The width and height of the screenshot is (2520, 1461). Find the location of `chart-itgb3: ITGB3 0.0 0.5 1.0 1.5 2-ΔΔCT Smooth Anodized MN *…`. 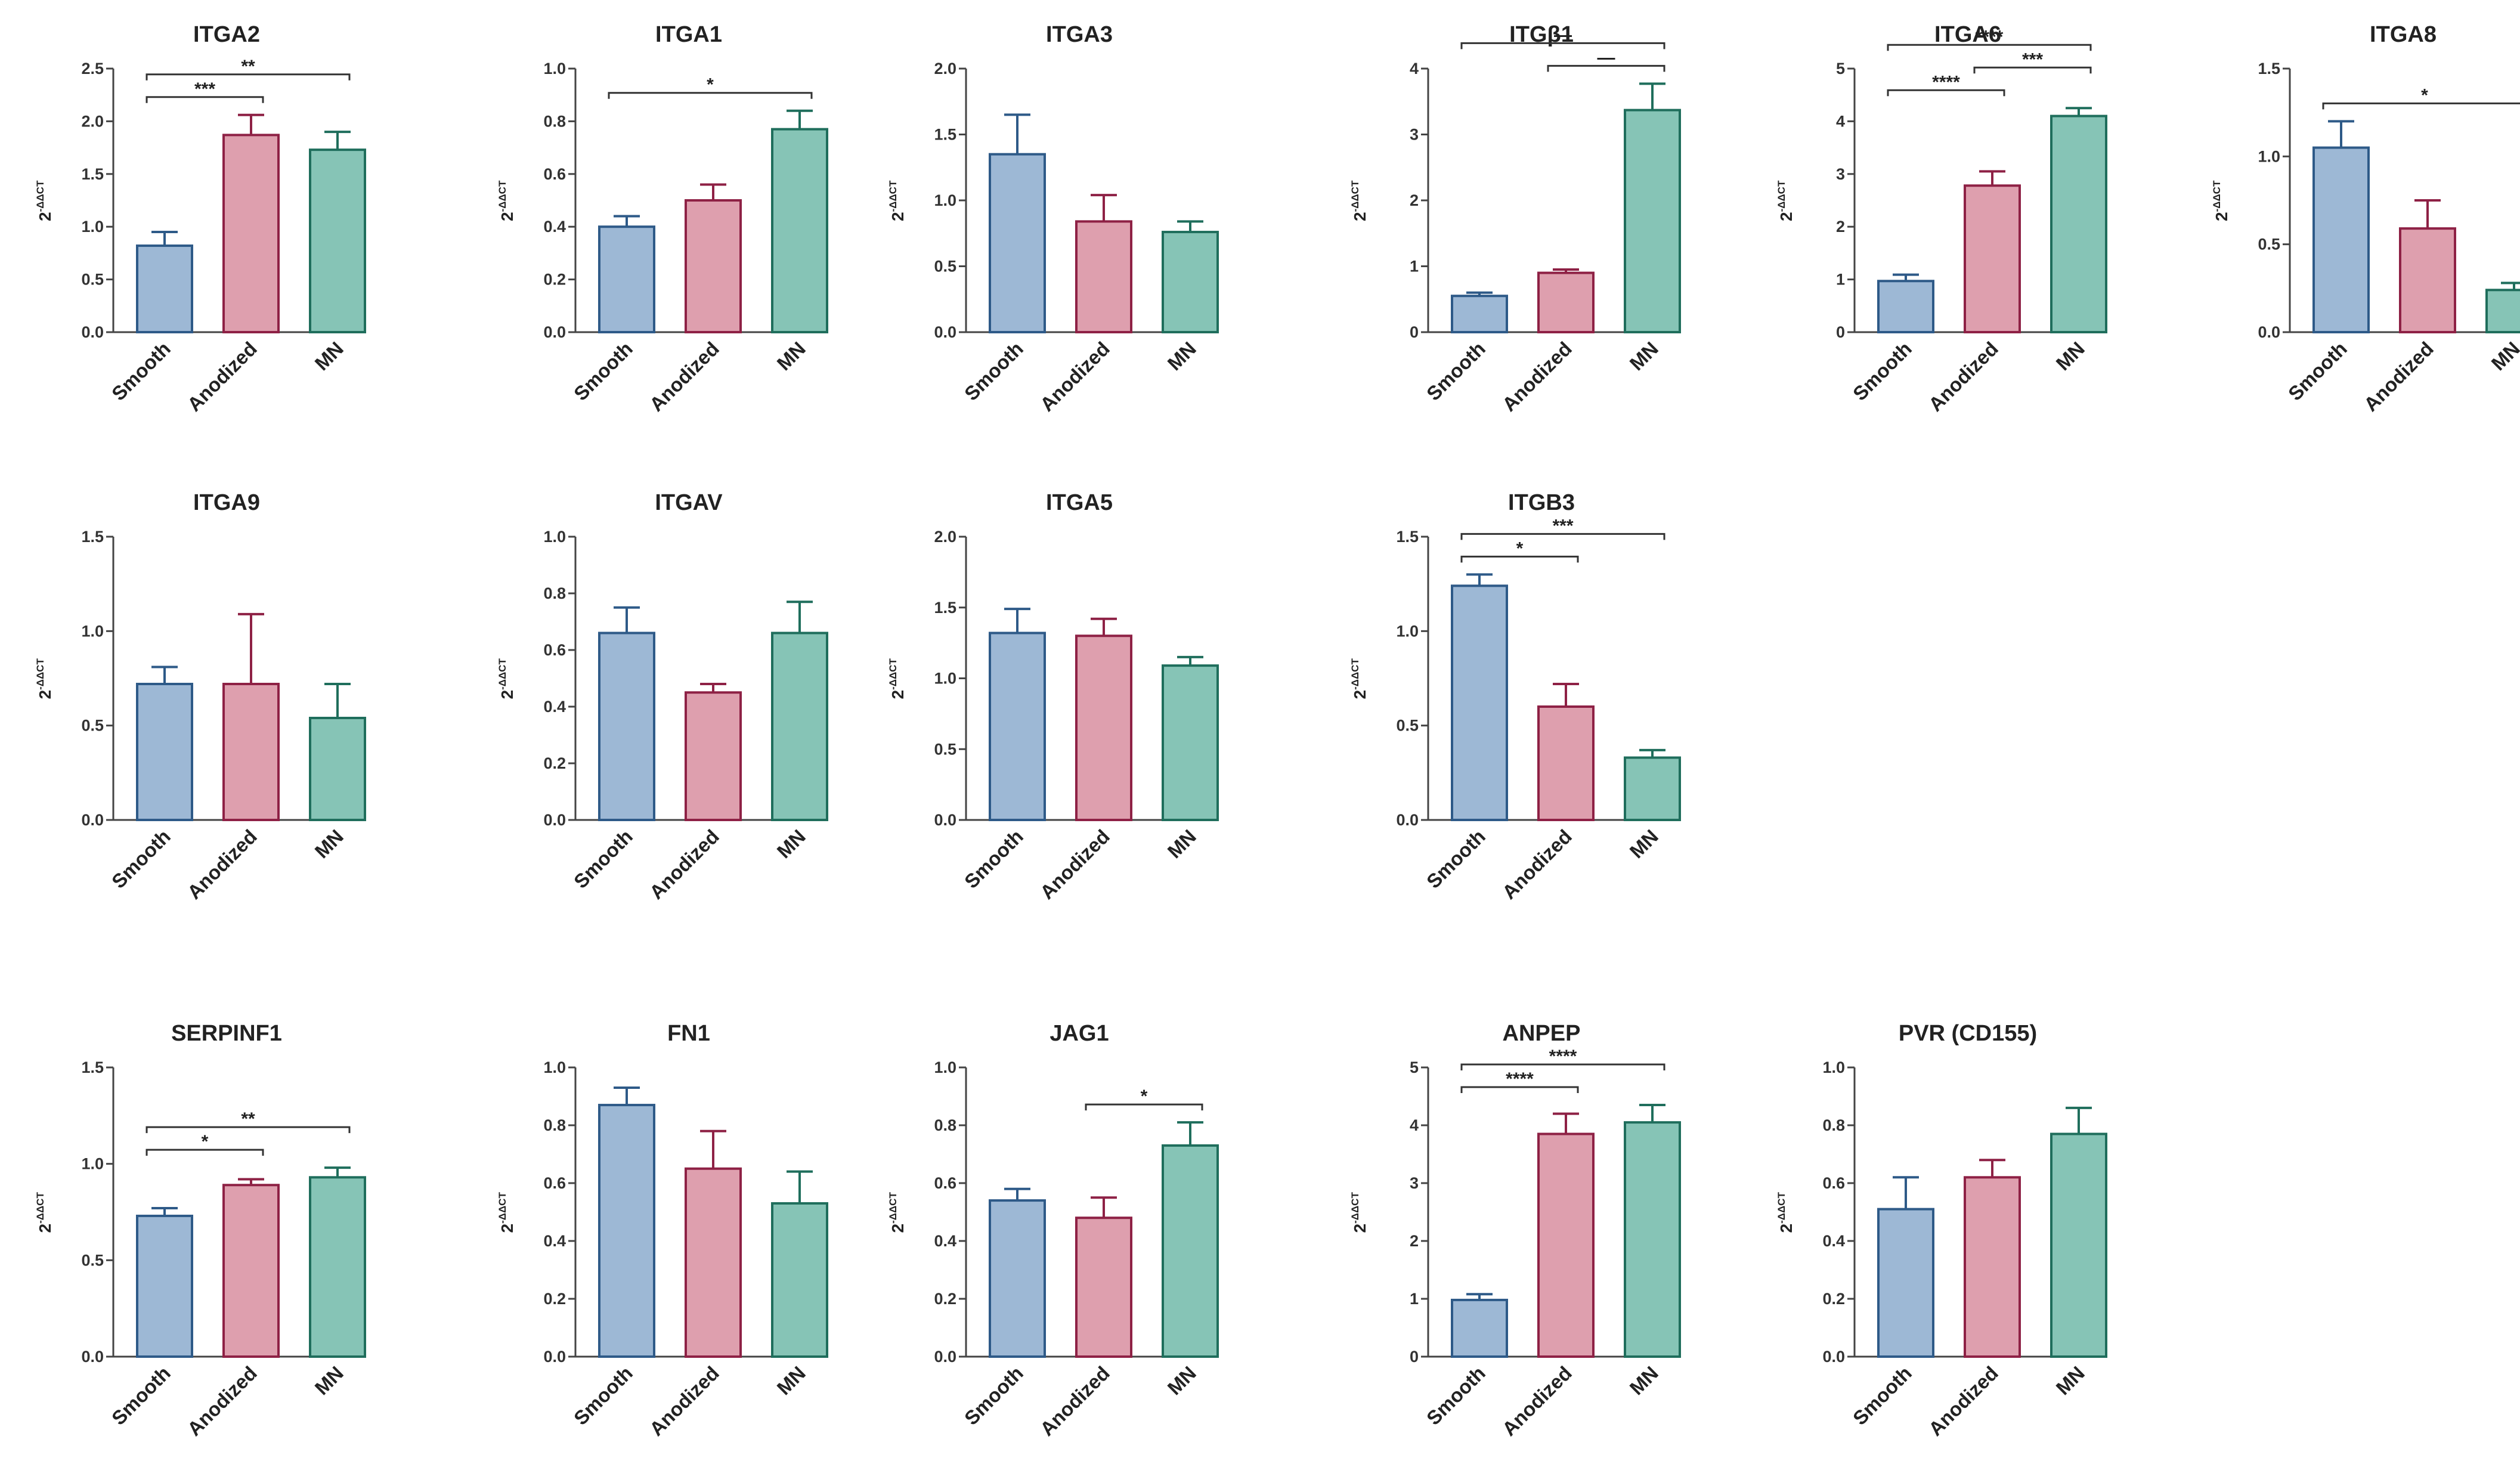

chart-itgb3: ITGB3 0.0 0.5 1.0 1.5 2-ΔΔCT Smooth Anodized MN *… is located at coordinates (1515, 697).